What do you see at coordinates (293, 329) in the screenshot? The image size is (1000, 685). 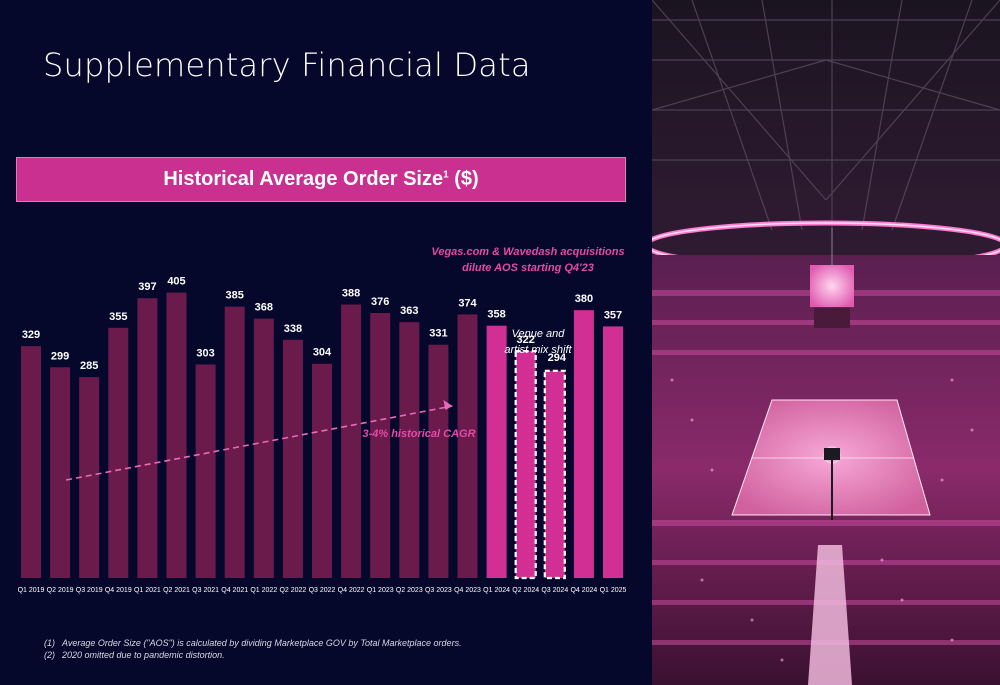 I see `value-label-q2-2022: 338` at bounding box center [293, 329].